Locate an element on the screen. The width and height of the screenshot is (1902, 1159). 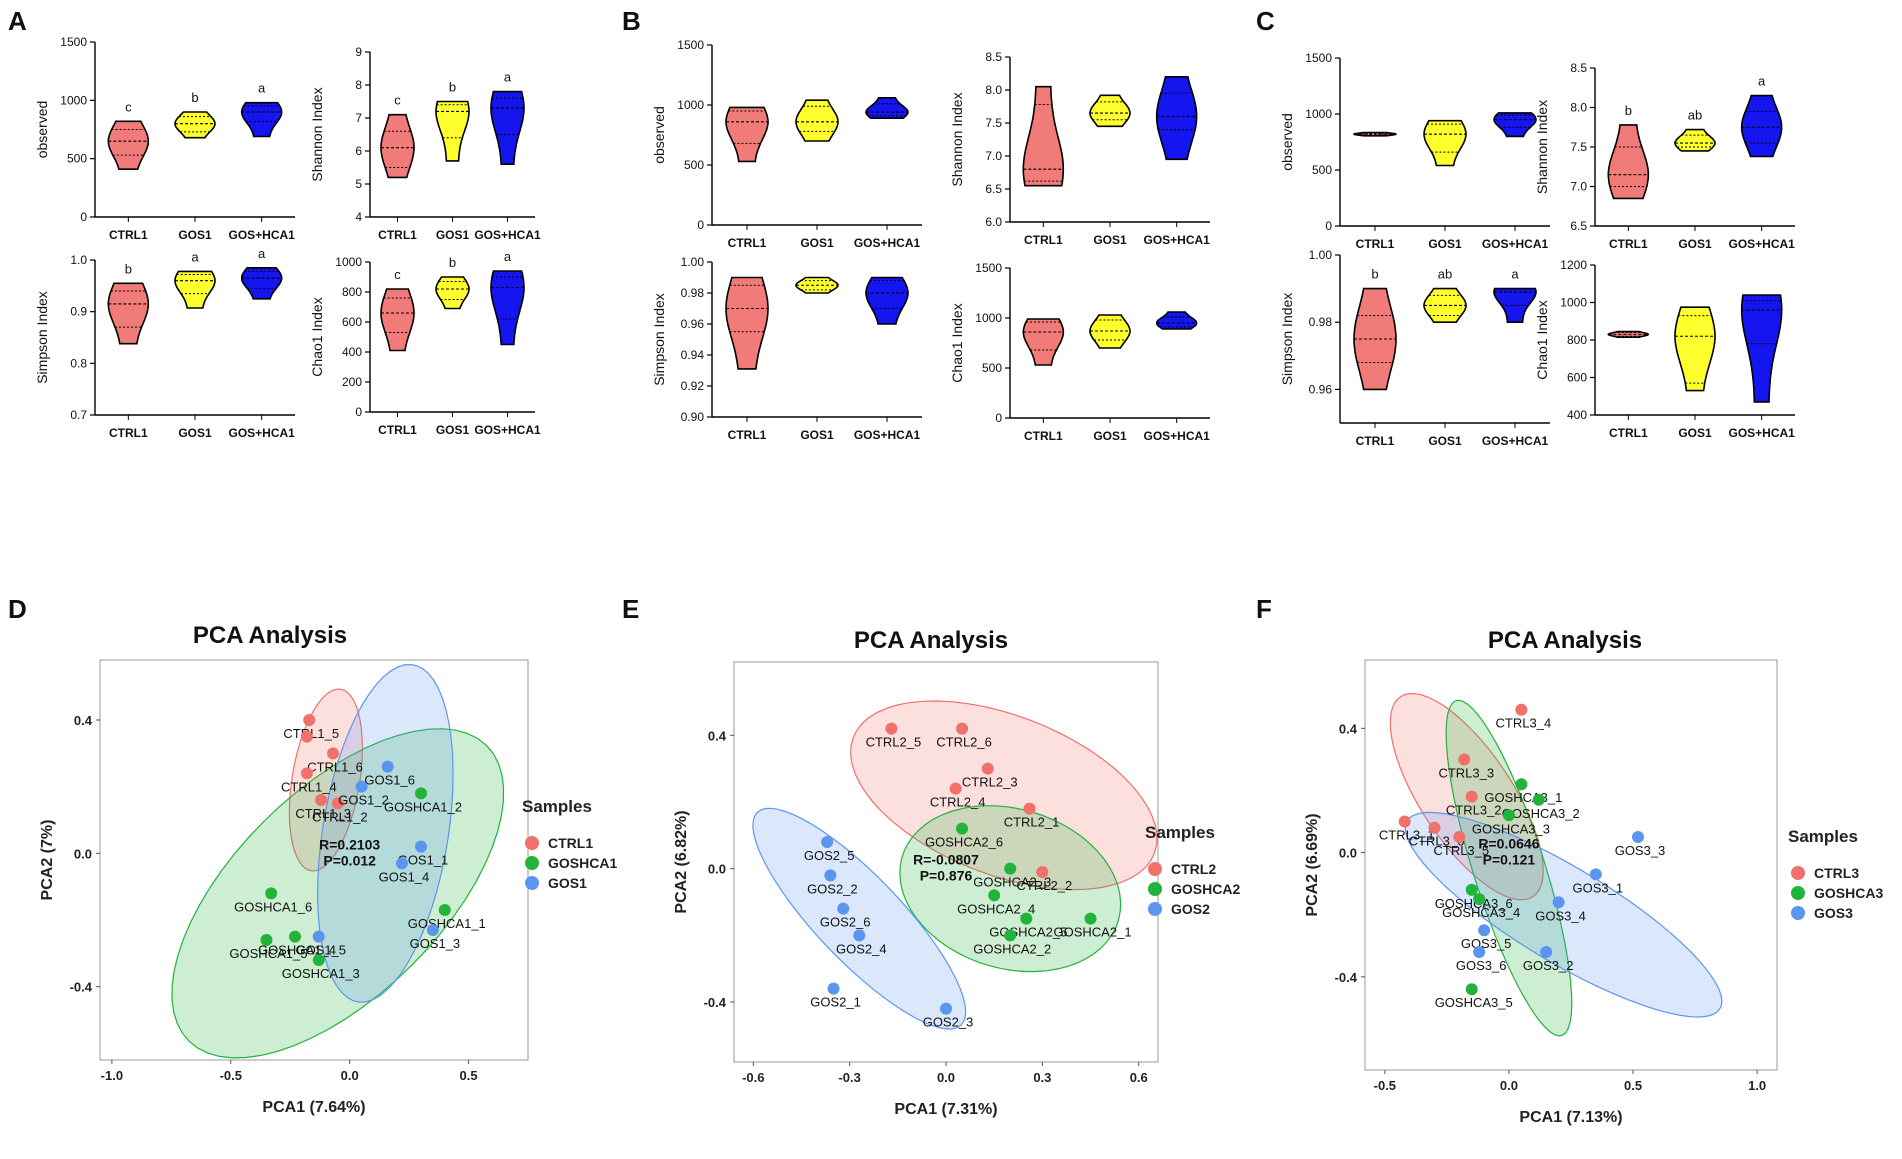
x-tick-label: -0.3 is located at coordinates (849, 1077).